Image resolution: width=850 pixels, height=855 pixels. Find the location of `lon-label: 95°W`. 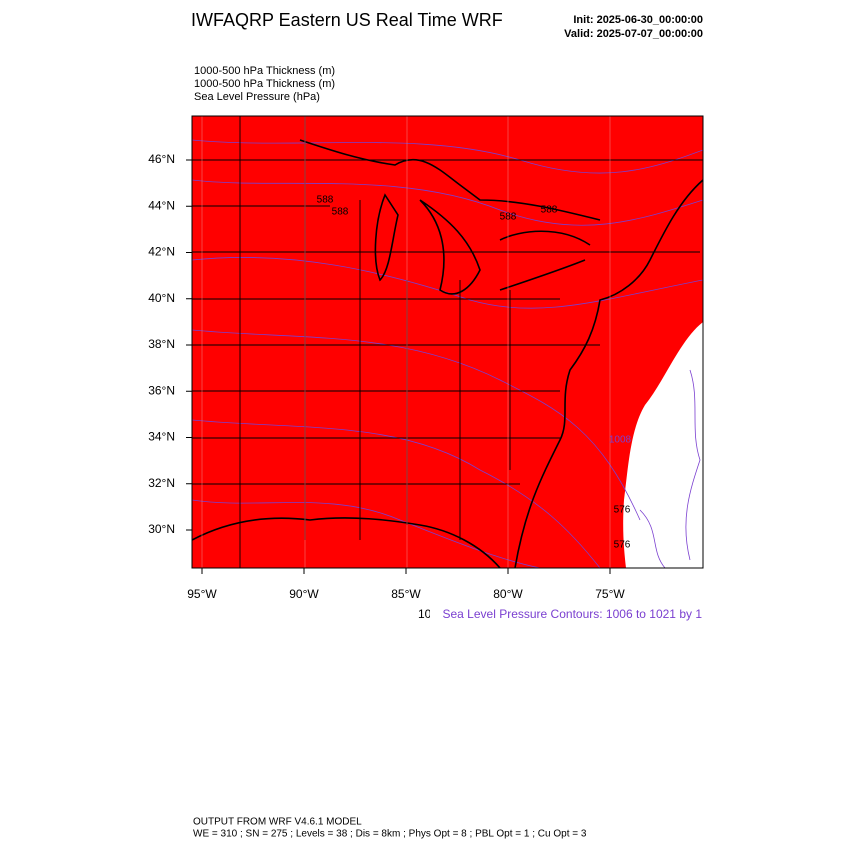

lon-label: 95°W is located at coordinates (202, 594).